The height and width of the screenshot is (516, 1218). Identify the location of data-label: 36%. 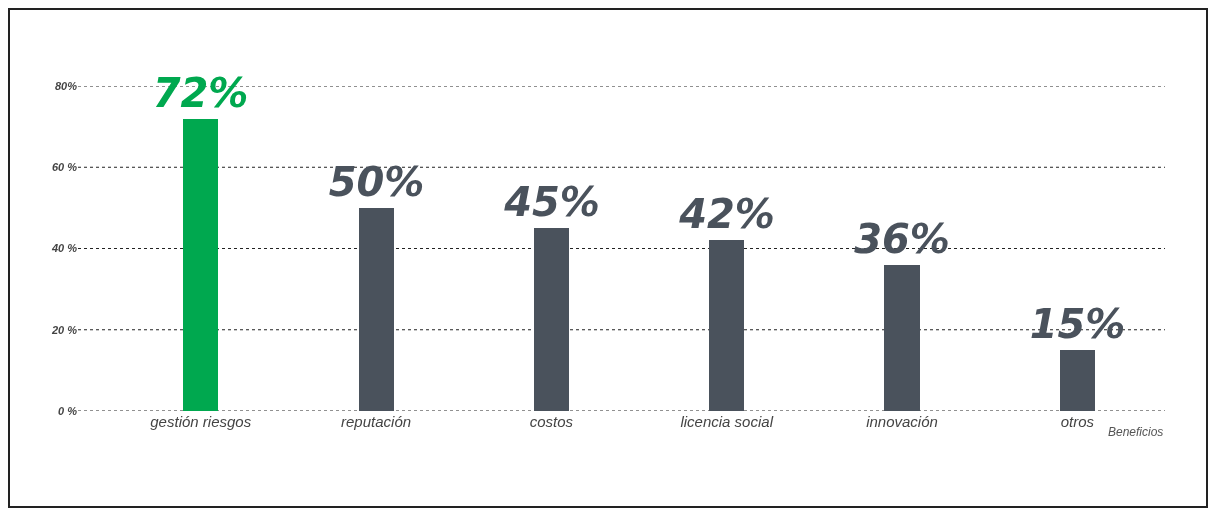
(902, 239).